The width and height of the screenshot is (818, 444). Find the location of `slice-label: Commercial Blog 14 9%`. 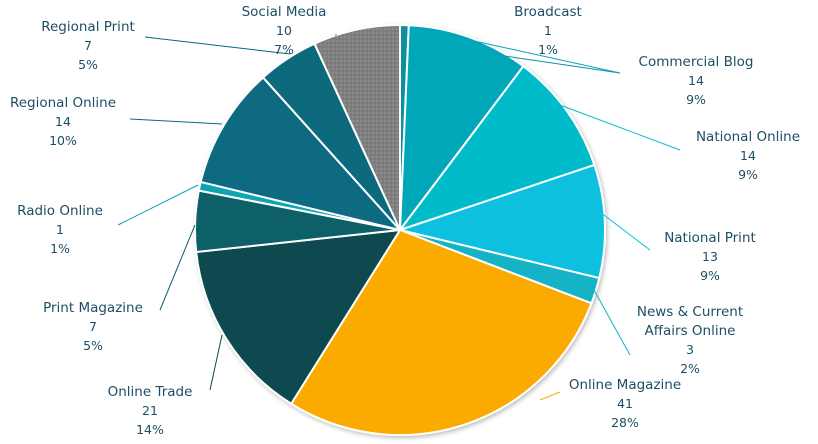

slice-label: Commercial Blog 14 9% is located at coordinates (696, 80).